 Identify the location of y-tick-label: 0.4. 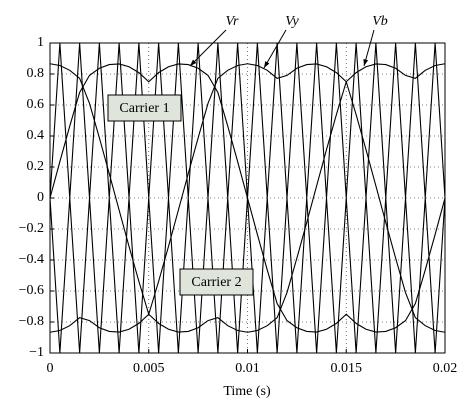
(36, 135).